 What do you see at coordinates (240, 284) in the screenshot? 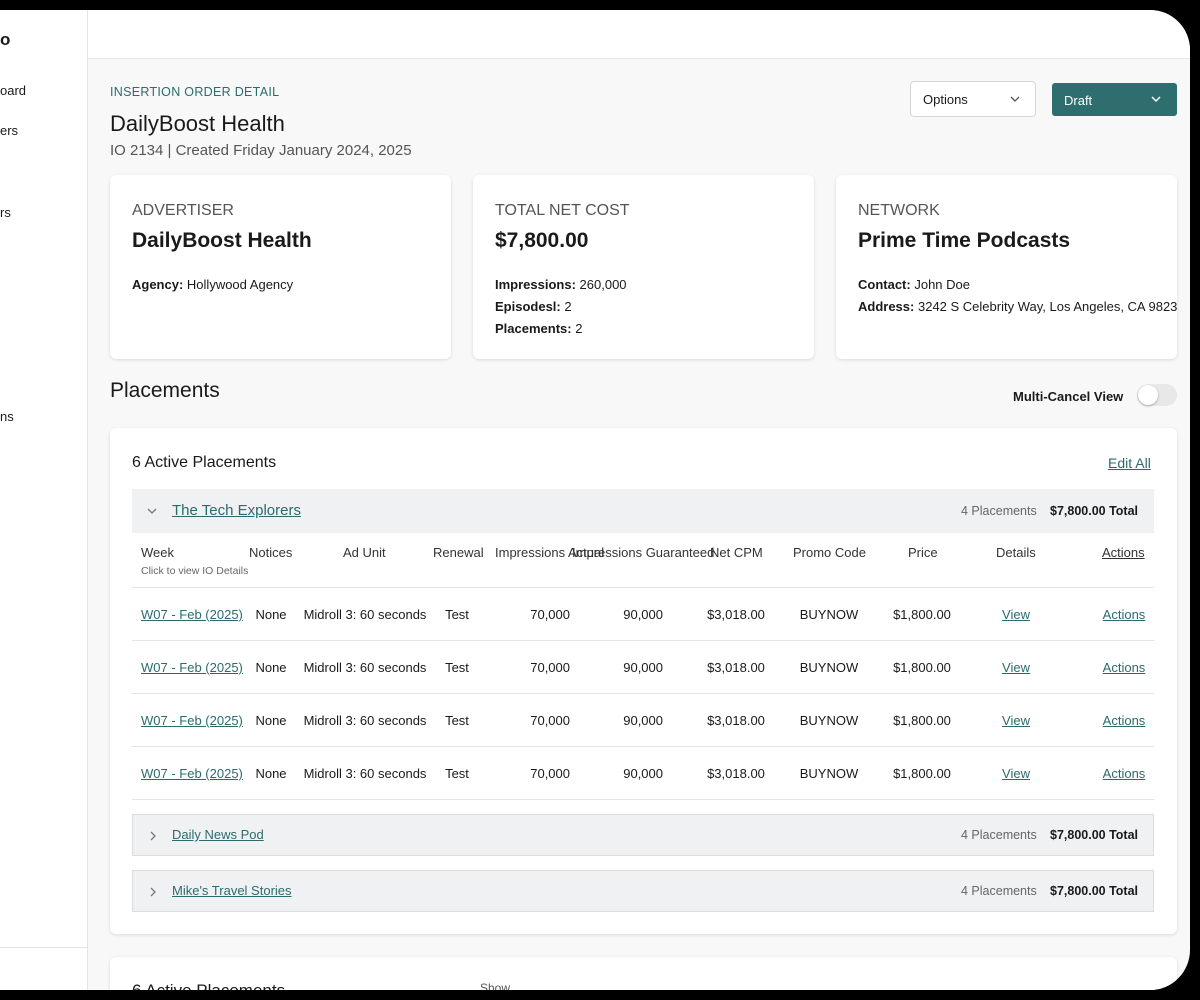
I see `detail-value: Hollywood Agency` at bounding box center [240, 284].